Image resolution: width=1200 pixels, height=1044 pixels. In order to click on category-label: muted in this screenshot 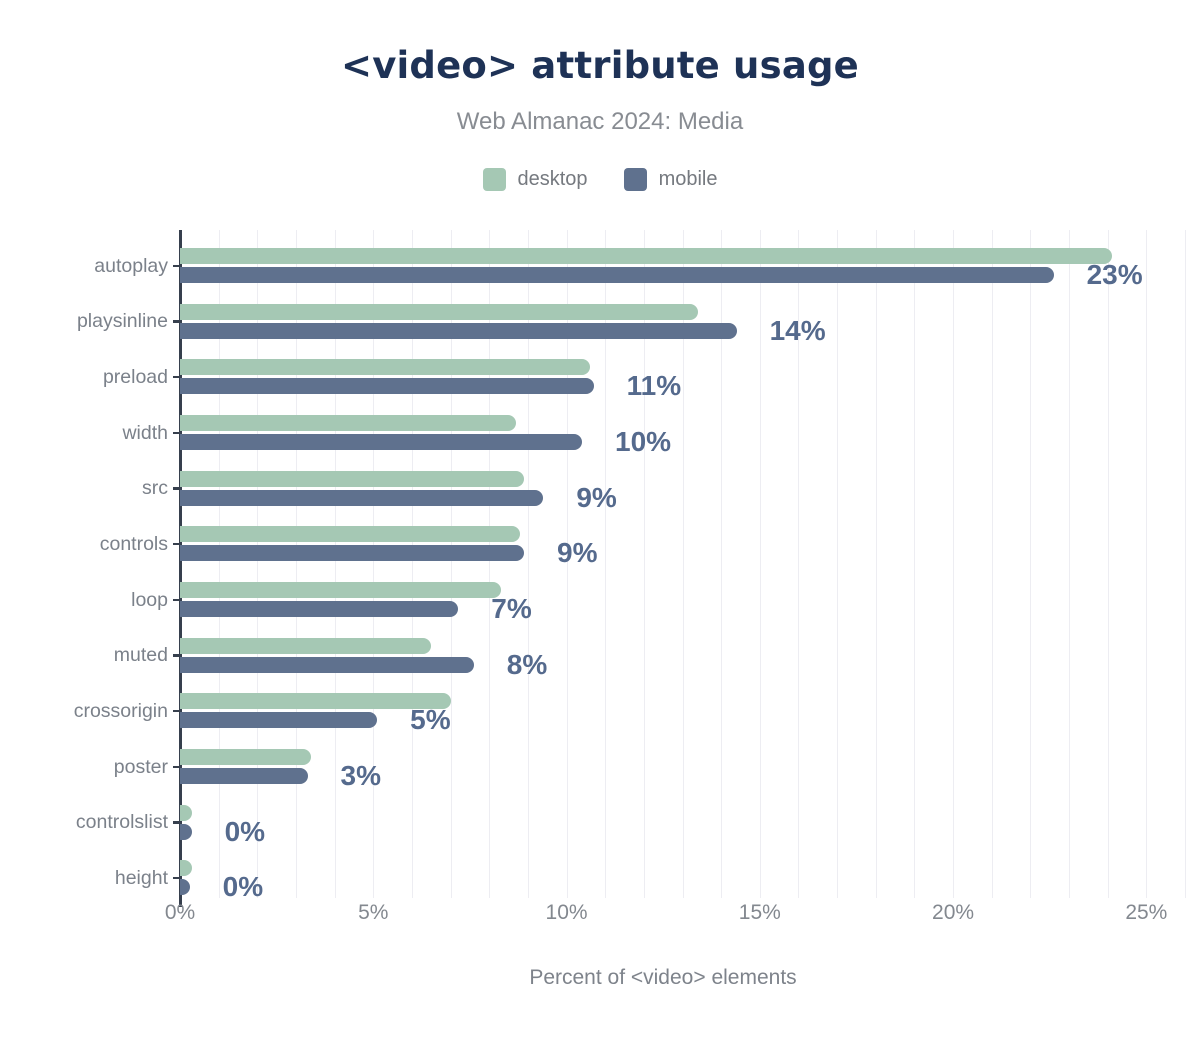, I will do `click(140, 655)`.